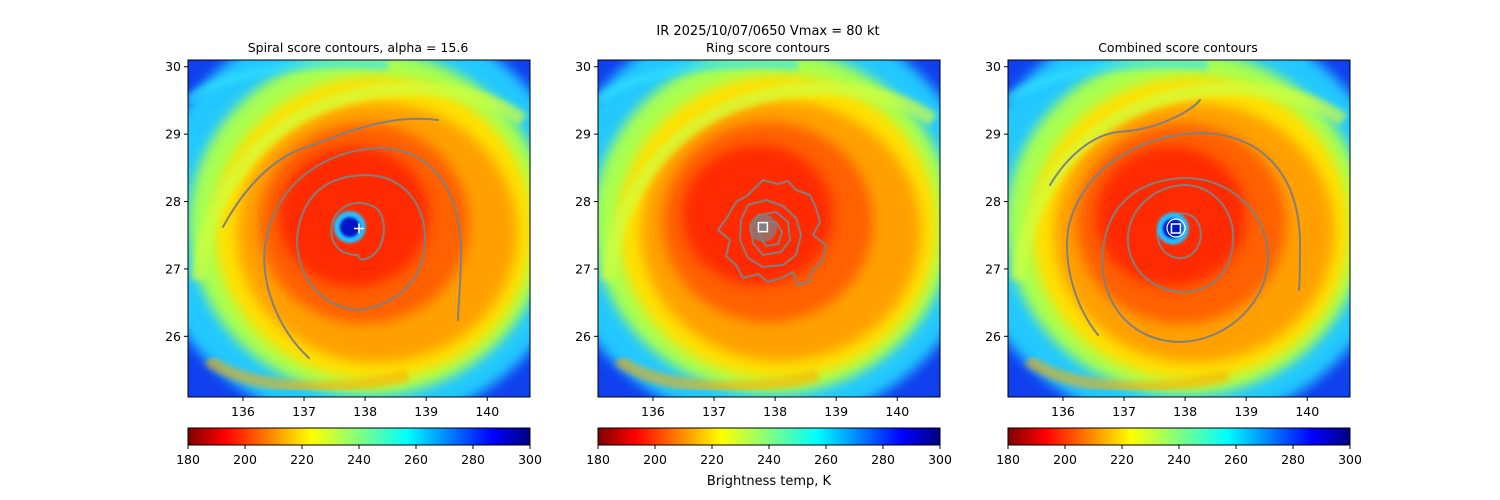 This screenshot has height=500, width=1500. I want to click on center-plus-marker, so click(359, 228).